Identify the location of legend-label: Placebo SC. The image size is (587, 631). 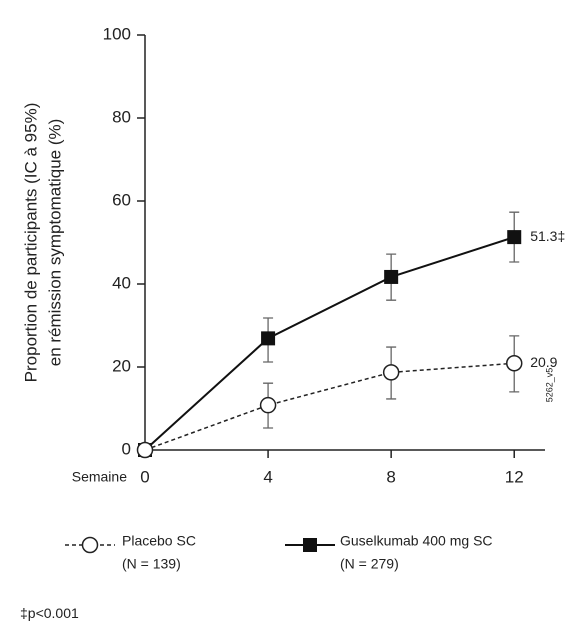
(159, 541).